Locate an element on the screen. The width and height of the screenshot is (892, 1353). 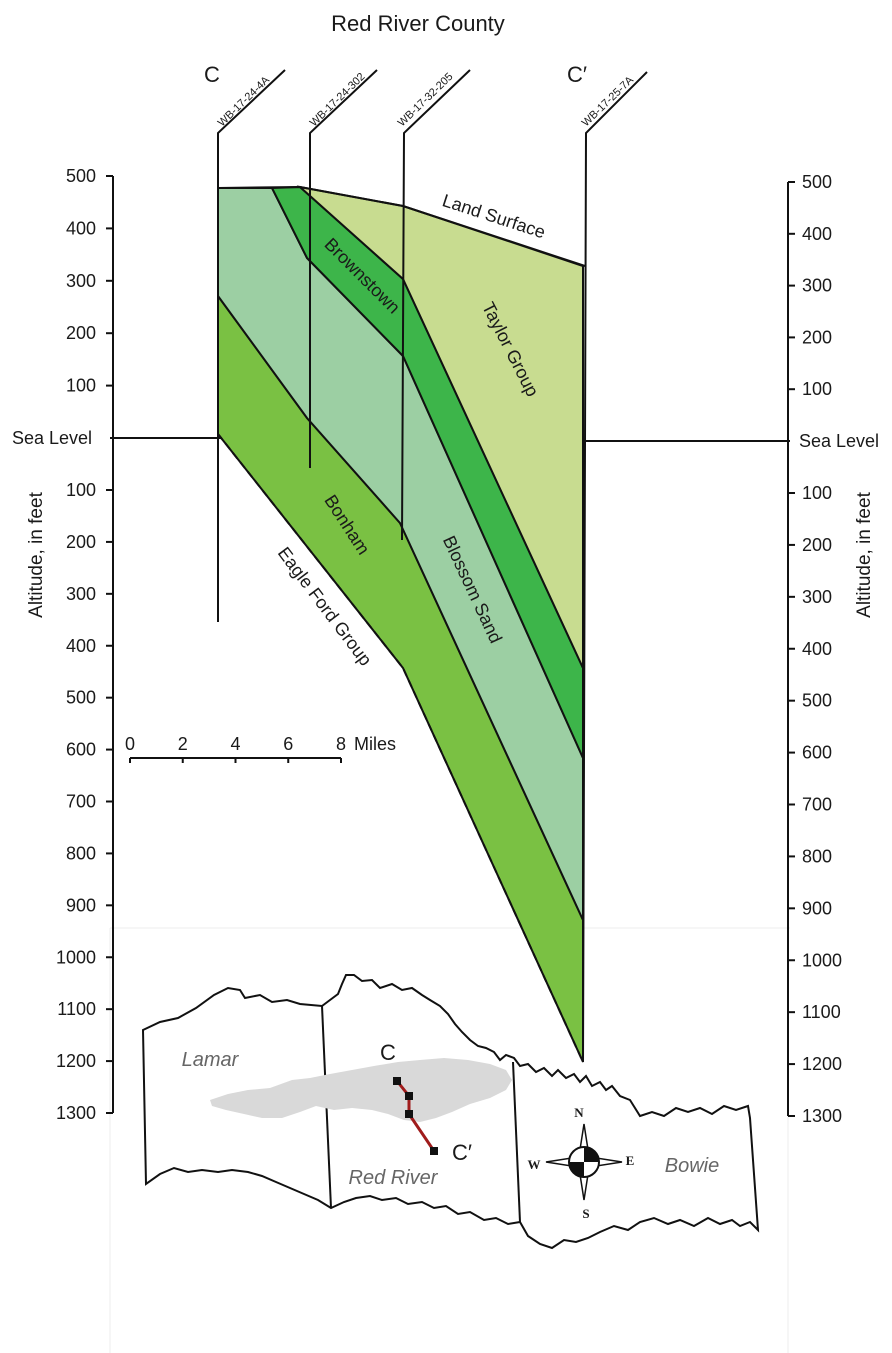
section-start-label: C is located at coordinates (212, 74).